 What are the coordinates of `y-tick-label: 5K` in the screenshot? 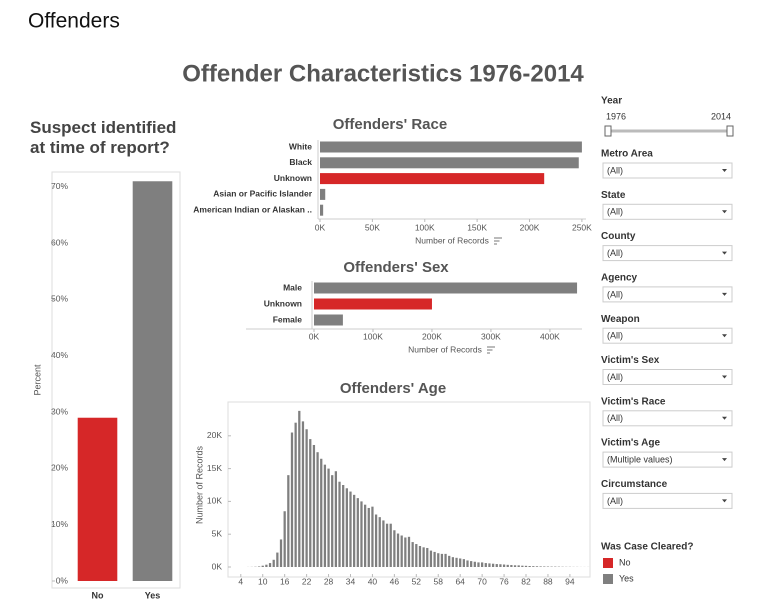 It's located at (217, 533).